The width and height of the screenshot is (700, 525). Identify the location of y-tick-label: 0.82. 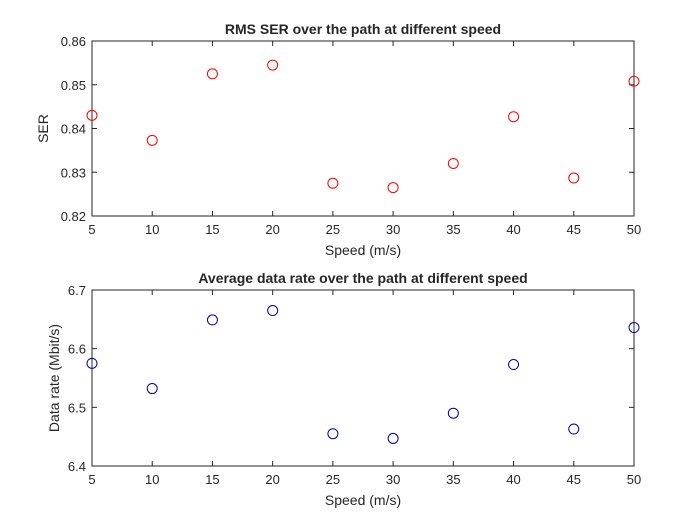
(73, 216).